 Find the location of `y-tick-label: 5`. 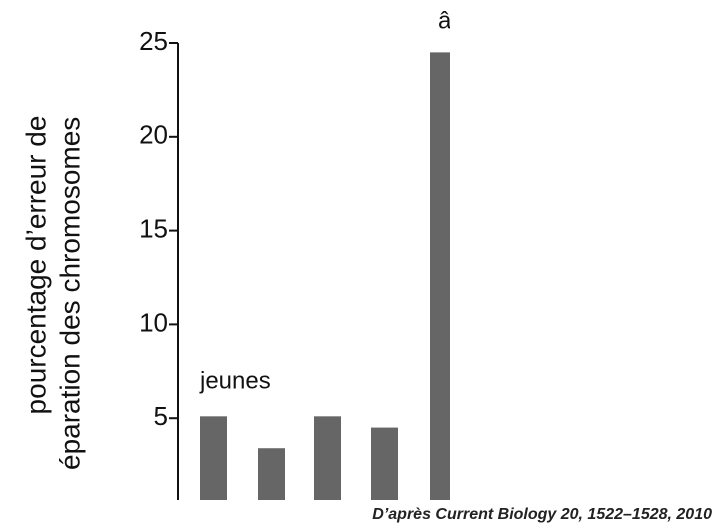

y-tick-label: 5 is located at coordinates (161, 416).